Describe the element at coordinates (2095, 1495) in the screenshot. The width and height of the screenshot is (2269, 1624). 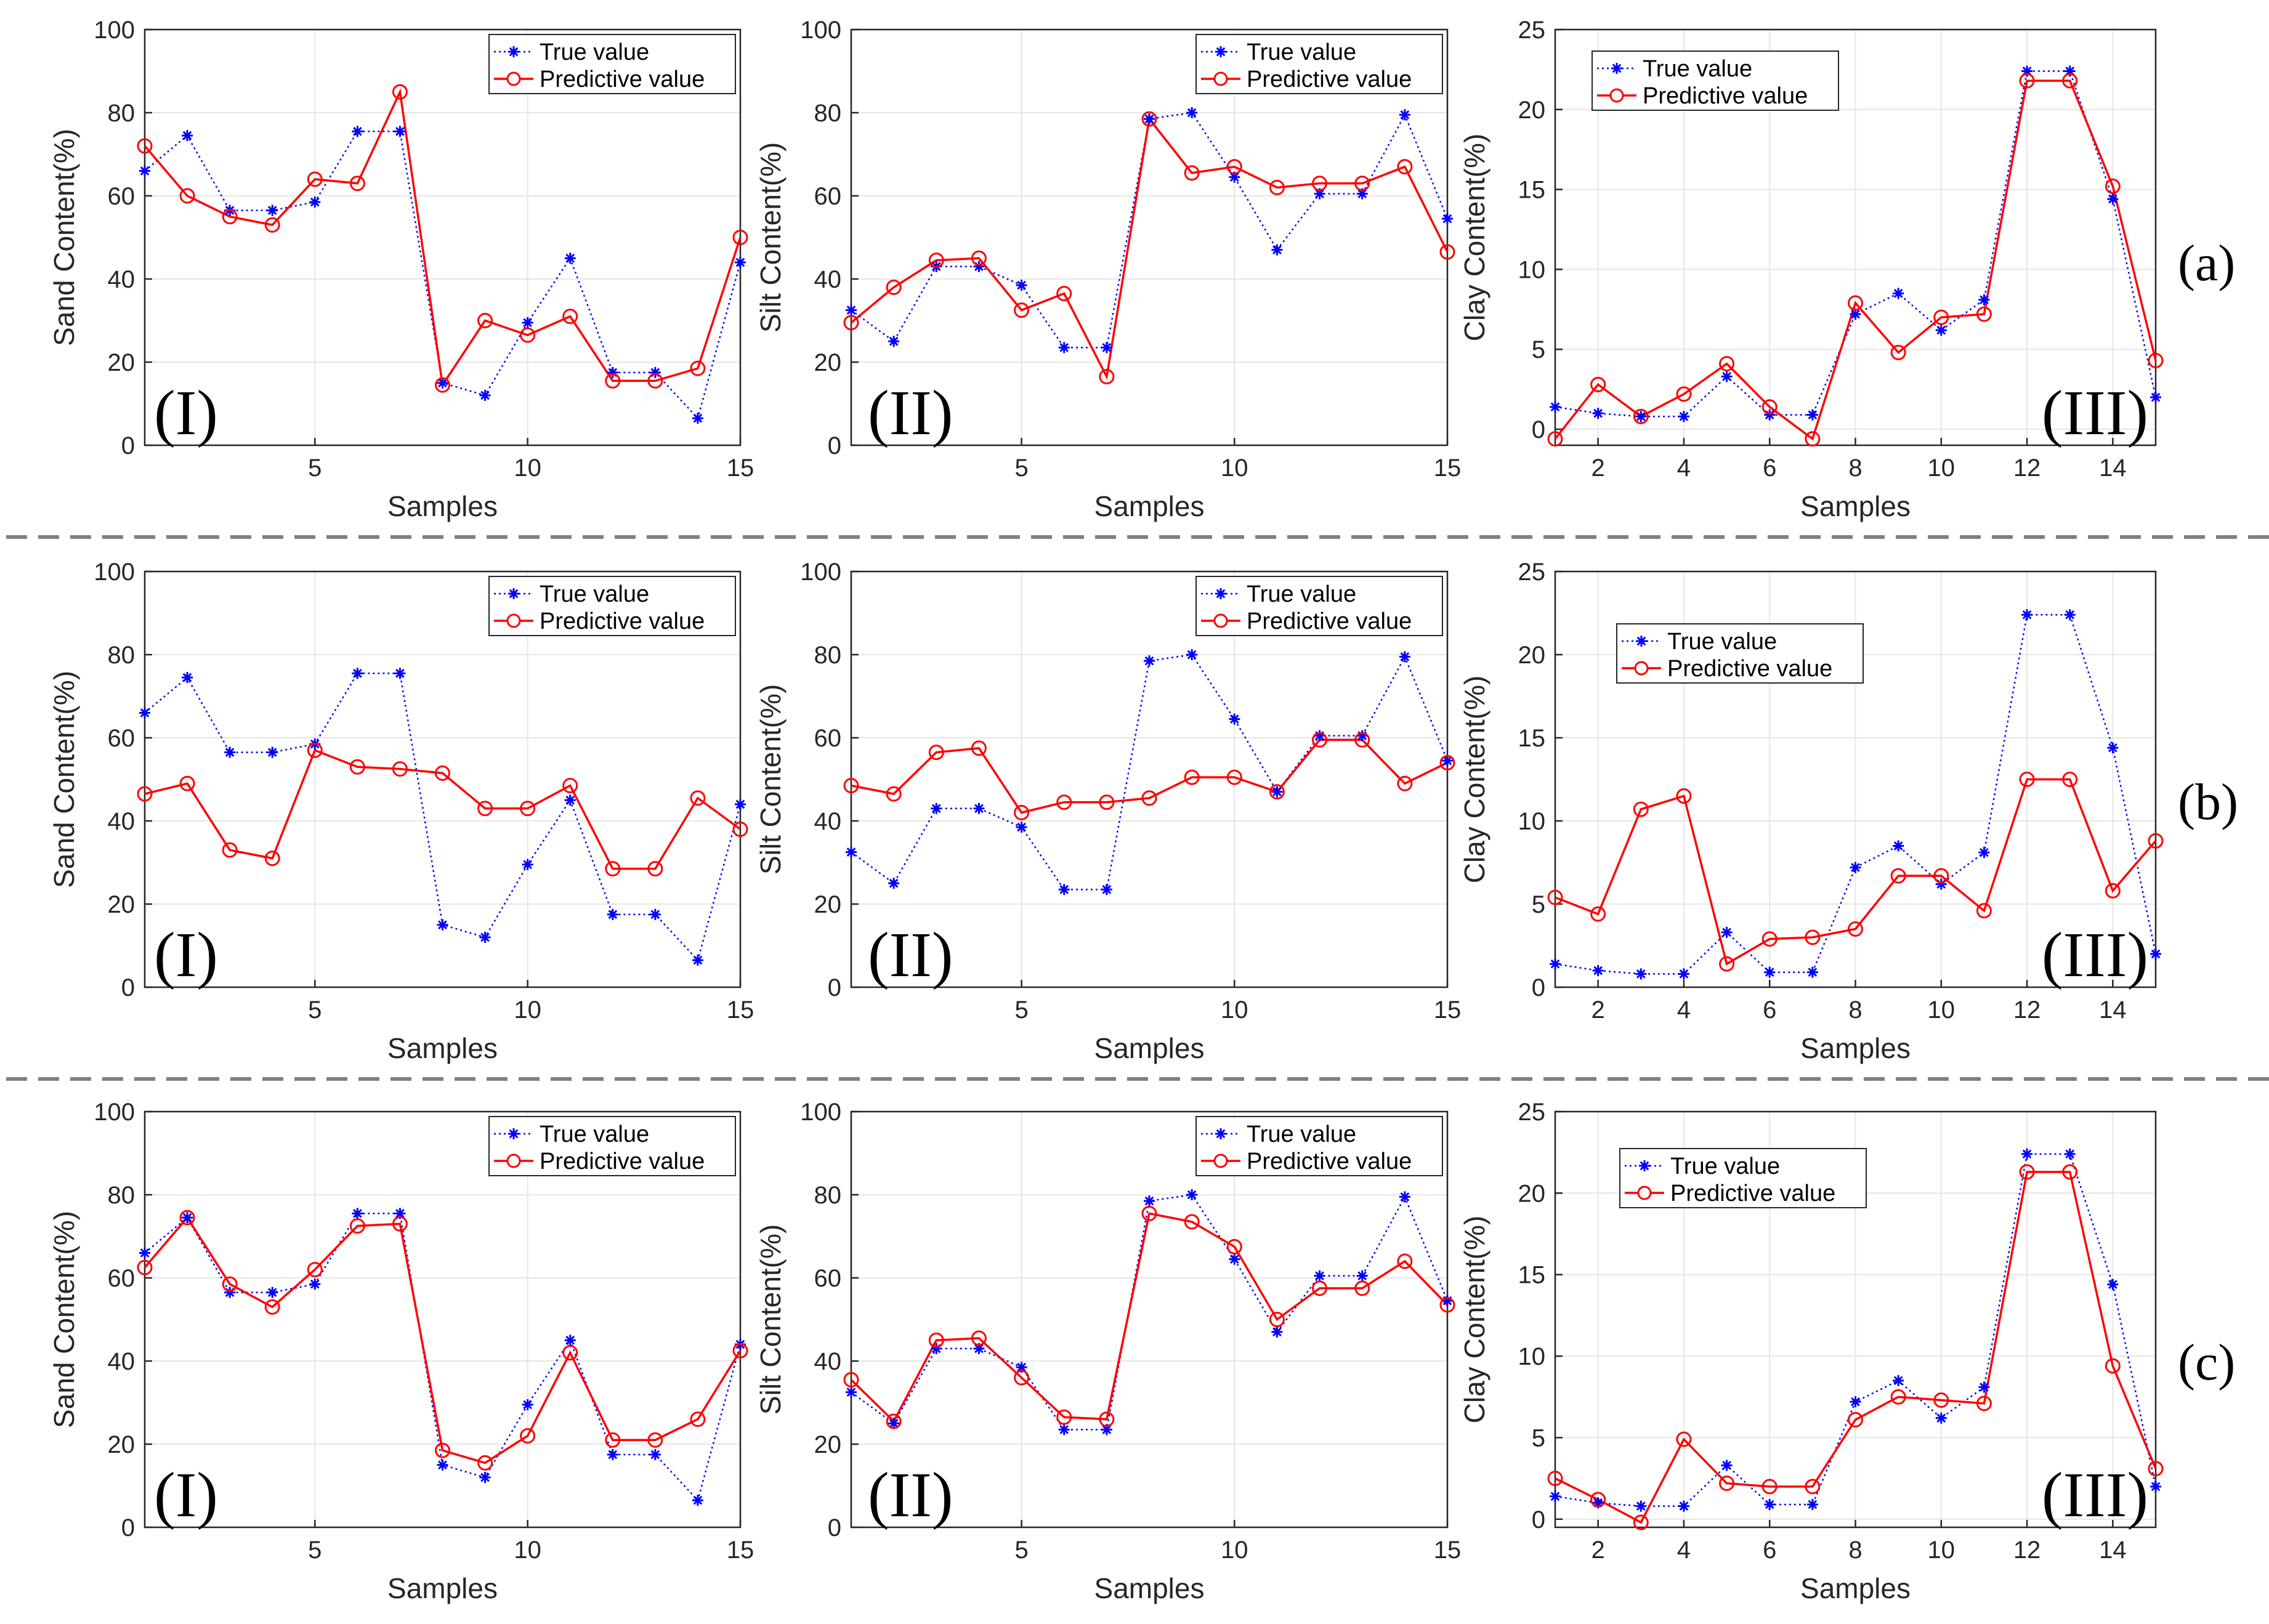
I see `panel-label: (III)` at that location.